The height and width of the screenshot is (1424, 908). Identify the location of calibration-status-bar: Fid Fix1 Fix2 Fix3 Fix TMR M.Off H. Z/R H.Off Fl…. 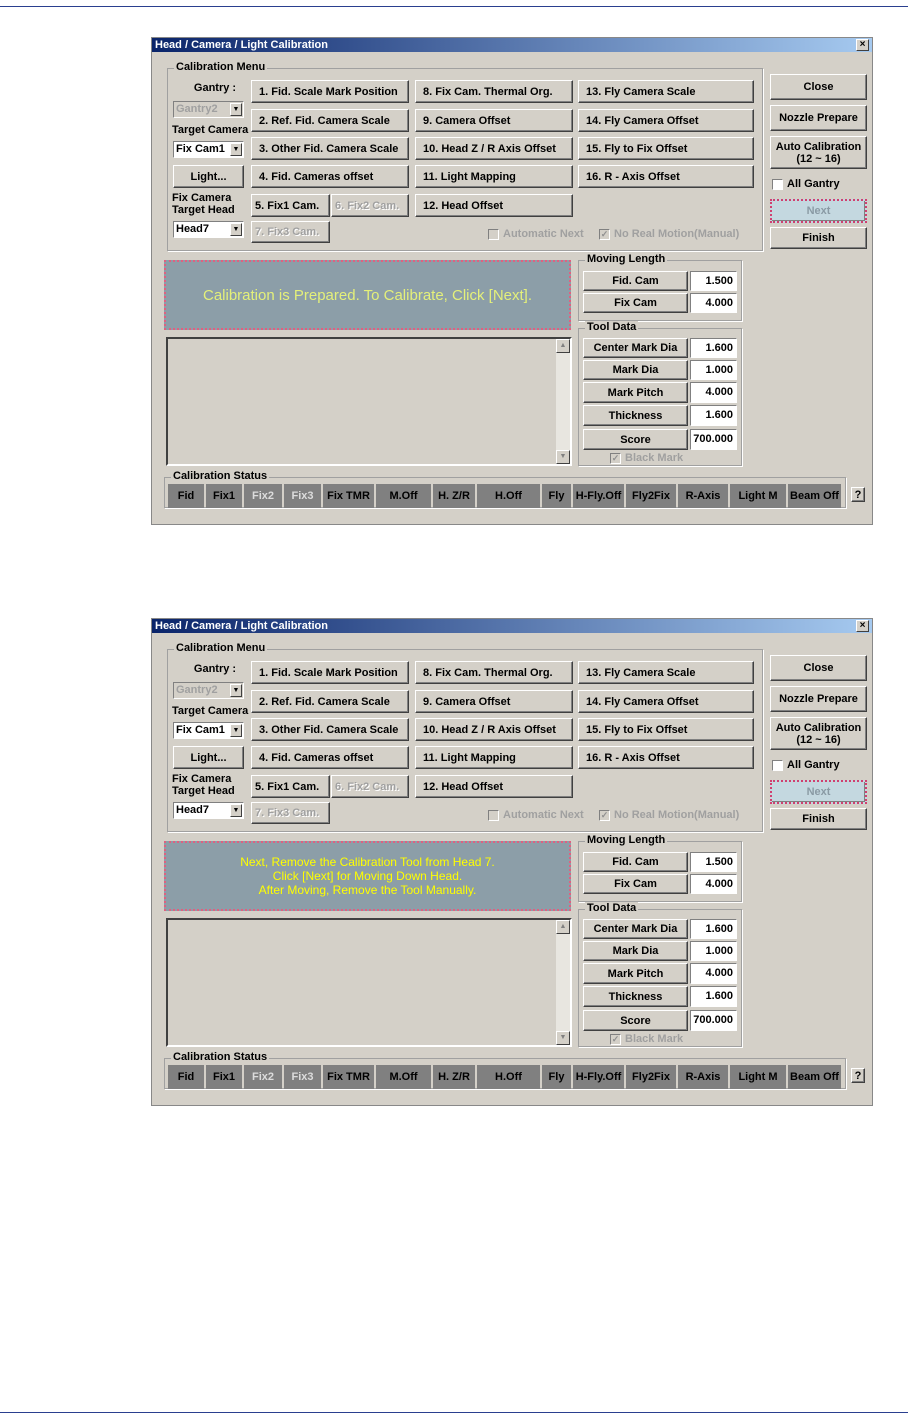
(505, 1077).